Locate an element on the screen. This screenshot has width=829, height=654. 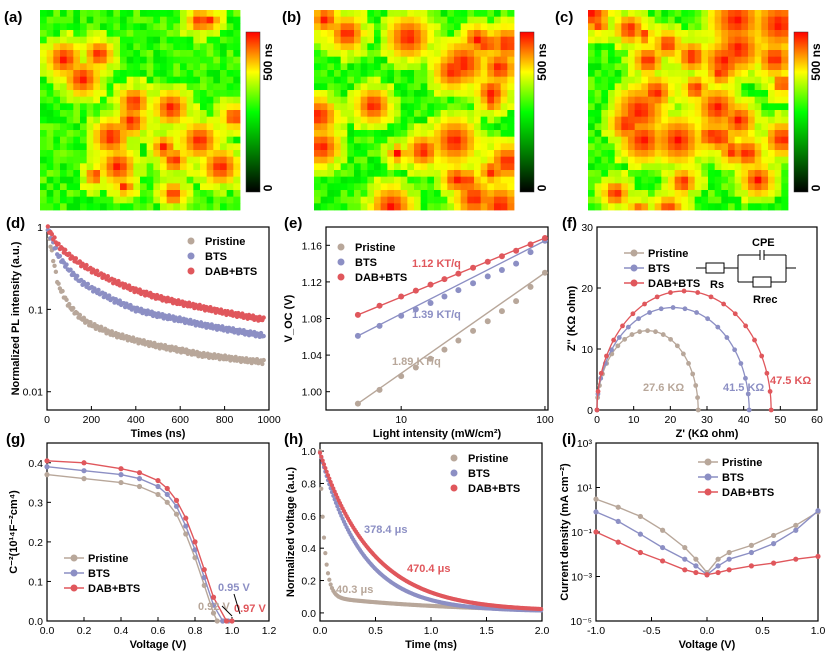
y-tick-label: 0 is located at coordinates (590, 411).